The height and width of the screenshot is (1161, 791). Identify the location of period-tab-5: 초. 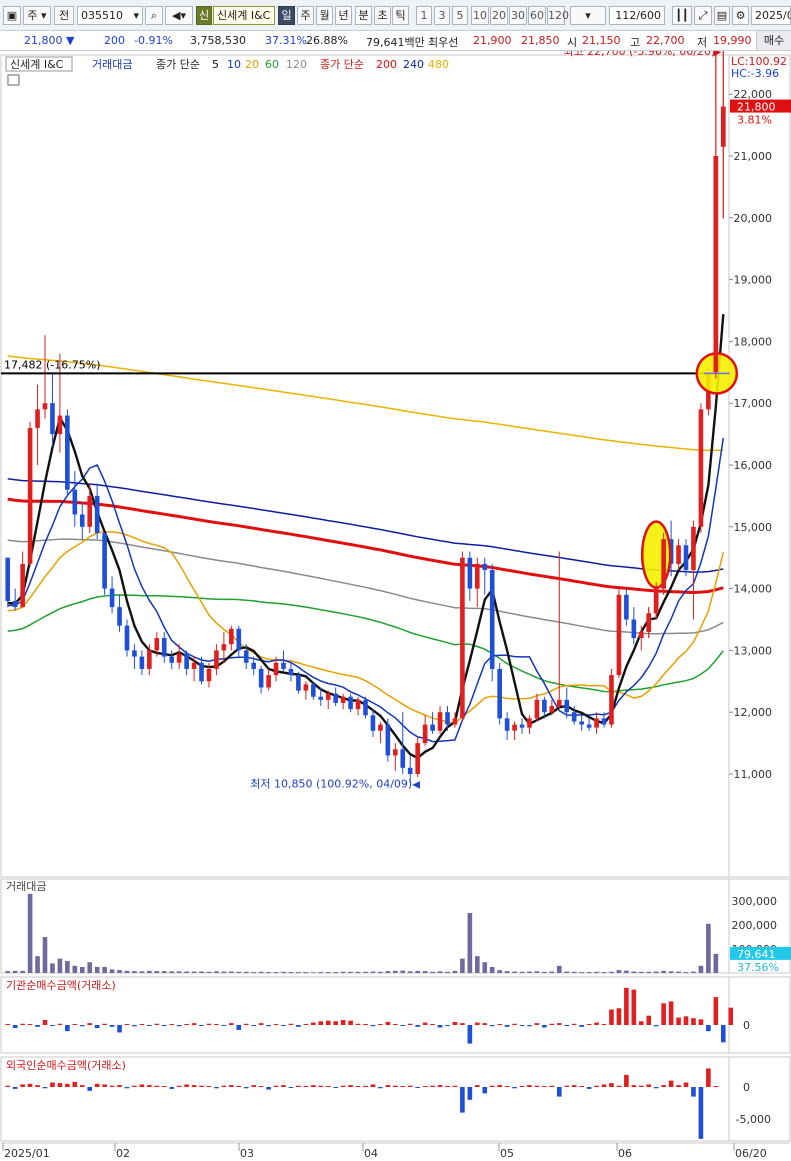
(382, 15).